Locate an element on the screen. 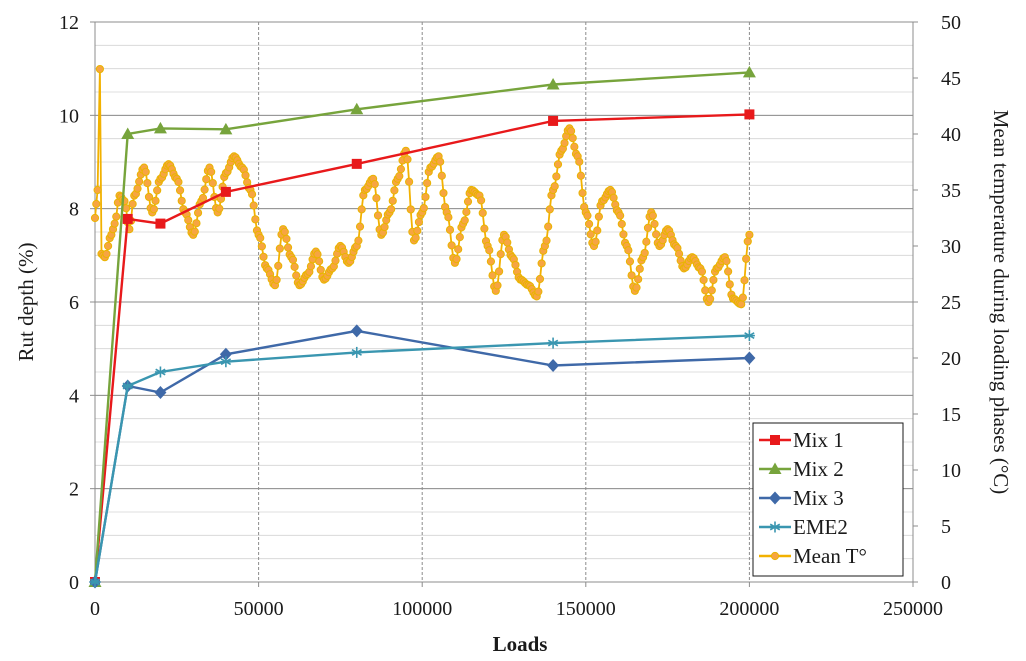 The image size is (1026, 661). legend-item-mean-t: Mean T° is located at coordinates (813, 556).